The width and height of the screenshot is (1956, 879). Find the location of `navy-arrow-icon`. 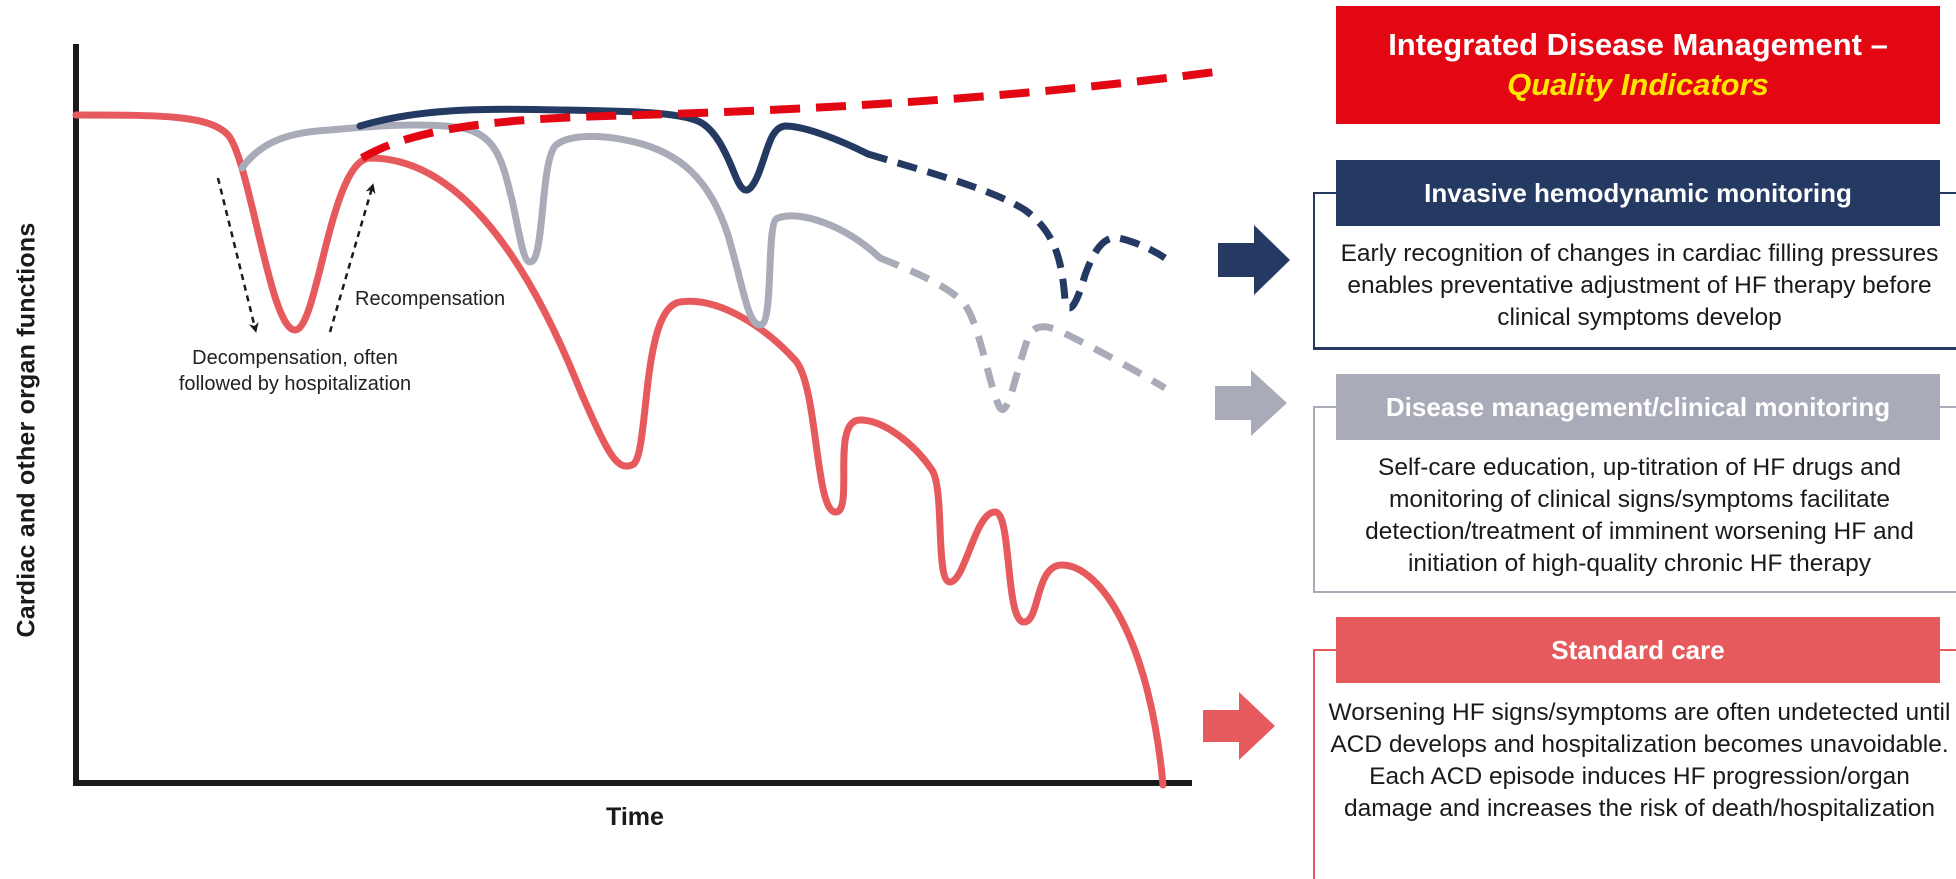

navy-arrow-icon is located at coordinates (1254, 260).